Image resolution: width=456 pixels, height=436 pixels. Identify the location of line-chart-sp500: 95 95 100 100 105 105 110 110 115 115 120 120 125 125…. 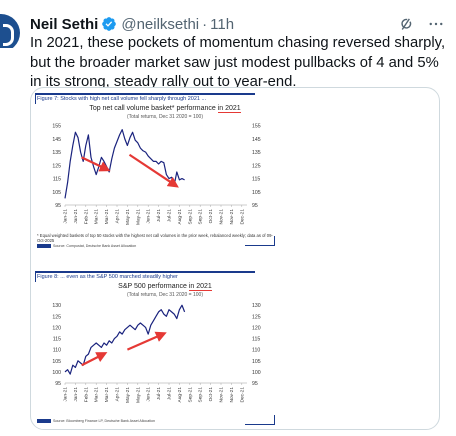
(156, 353).